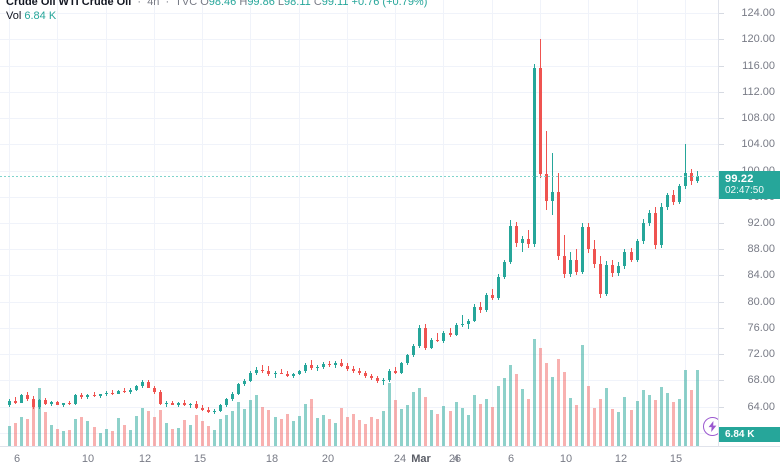 The height and width of the screenshot is (471, 780). I want to click on current-price-badge: 99.22 02:47:50, so click(749, 184).